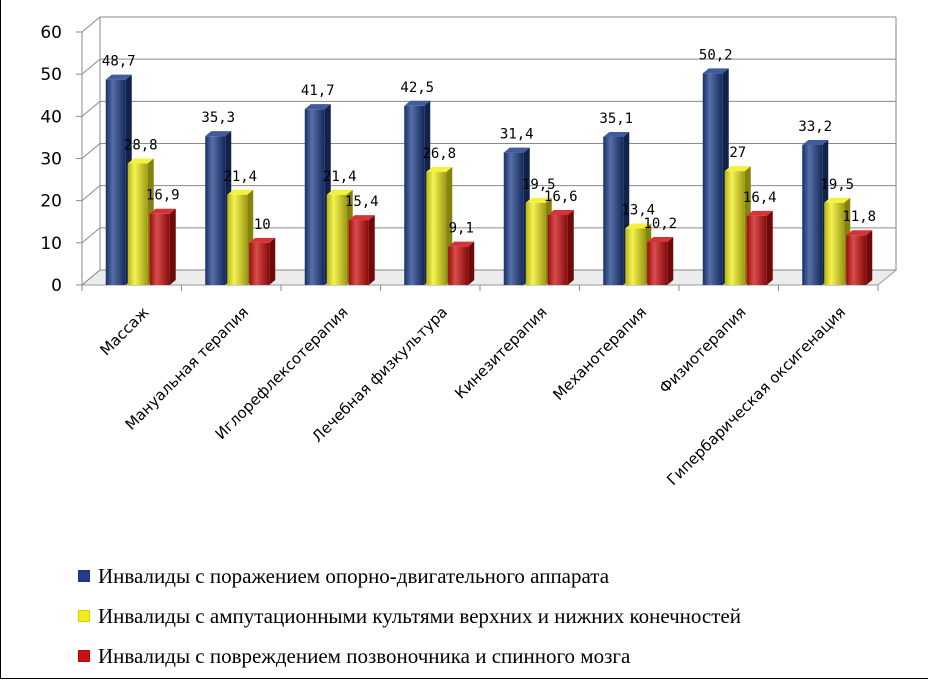 This screenshot has height=680, width=929. I want to click on y-tick-label: 50, so click(51, 75).